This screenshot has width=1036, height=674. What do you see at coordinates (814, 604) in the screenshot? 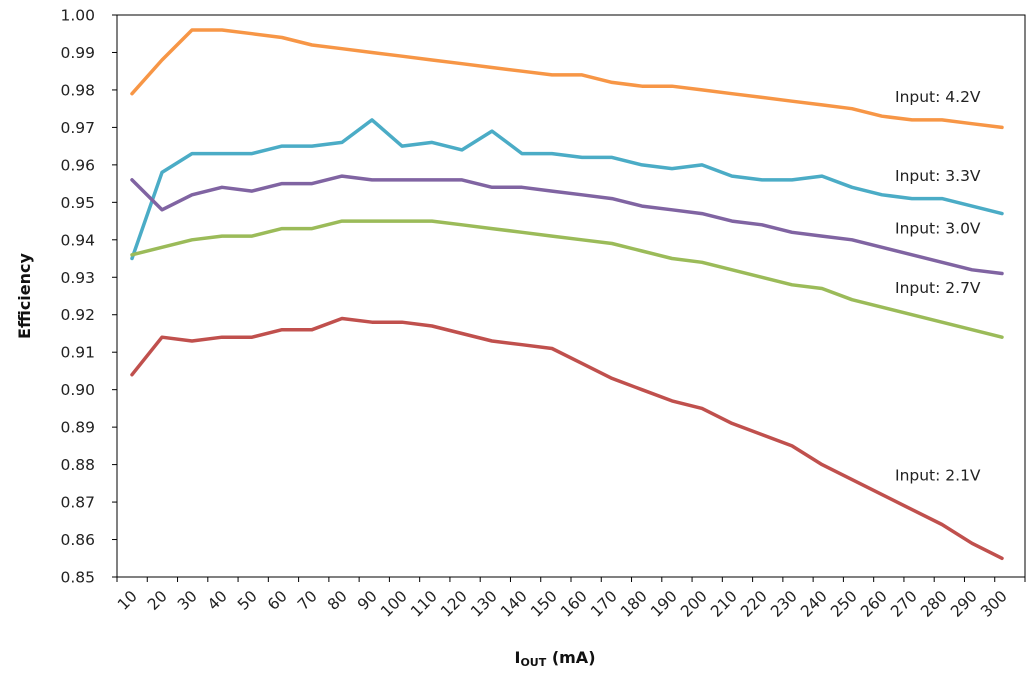
I see `x-tick-label: 240` at bounding box center [814, 604].